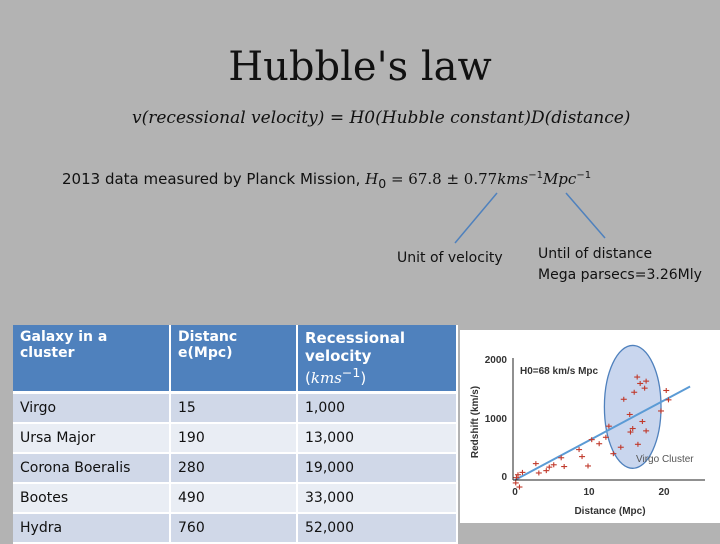  What do you see at coordinates (620, 265) in the screenshot?
I see `distance-unit-label: Until of distance Mega parsecs=3.26Mly` at bounding box center [620, 265].